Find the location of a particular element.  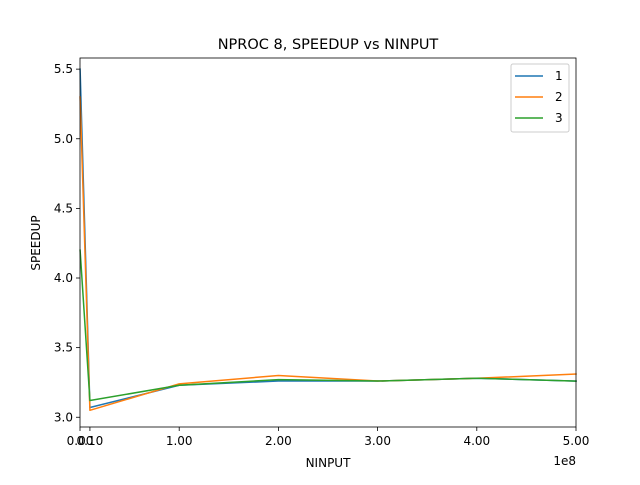

legend-label-1: 1 is located at coordinates (559, 76).